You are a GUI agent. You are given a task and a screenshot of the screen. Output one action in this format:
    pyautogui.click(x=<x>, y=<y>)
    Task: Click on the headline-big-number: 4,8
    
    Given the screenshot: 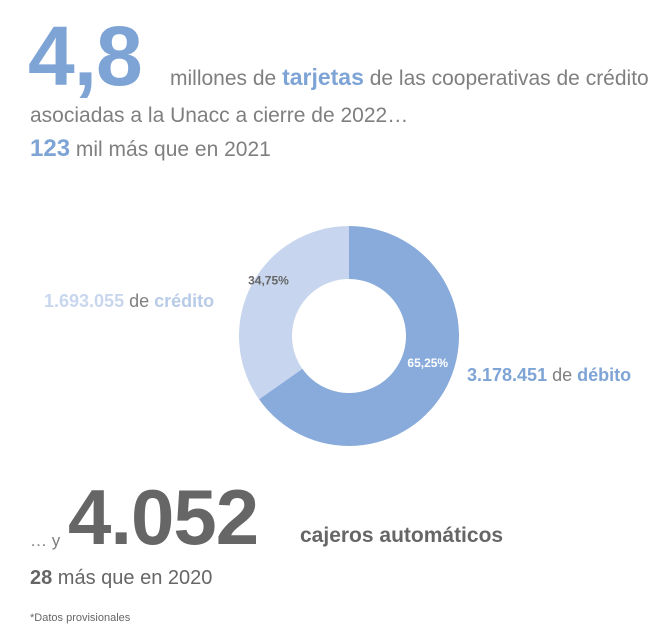 What is the action you would take?
    pyautogui.click(x=85, y=56)
    